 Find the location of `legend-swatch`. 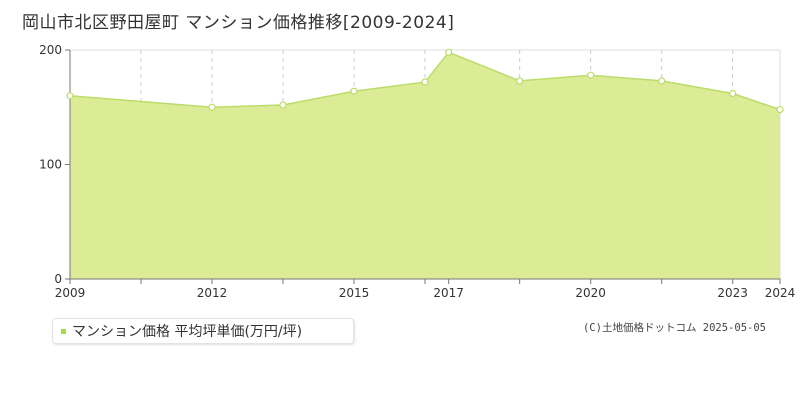

legend-swatch is located at coordinates (63, 331).